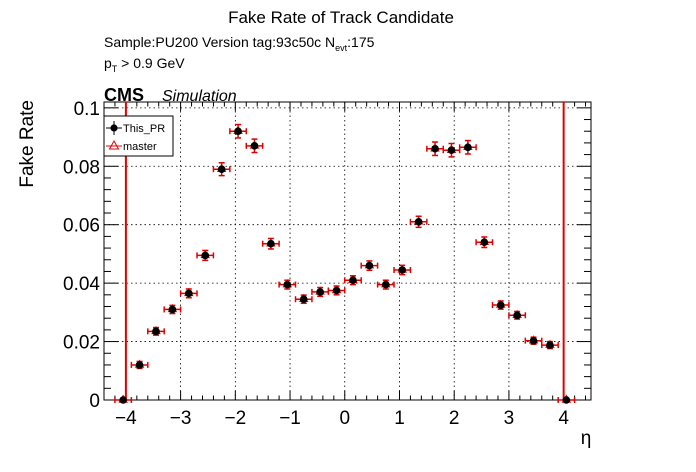  Describe the element at coordinates (586, 438) in the screenshot. I see `x-axis-label: η` at that location.